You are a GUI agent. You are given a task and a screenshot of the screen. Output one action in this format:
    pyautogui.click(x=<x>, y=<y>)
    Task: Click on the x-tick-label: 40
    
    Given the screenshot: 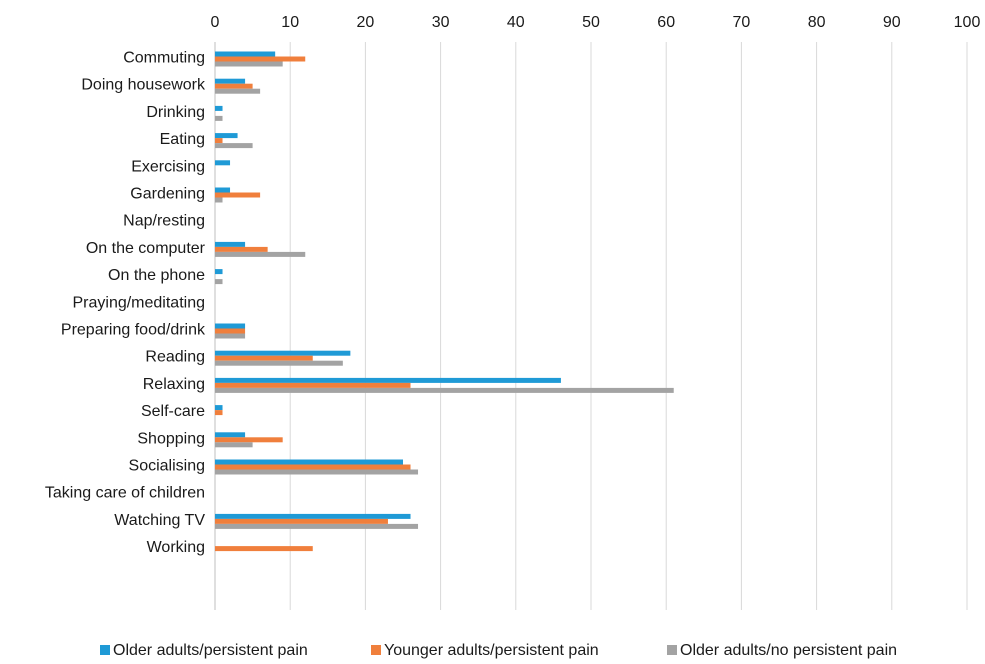 What is the action you would take?
    pyautogui.click(x=516, y=22)
    